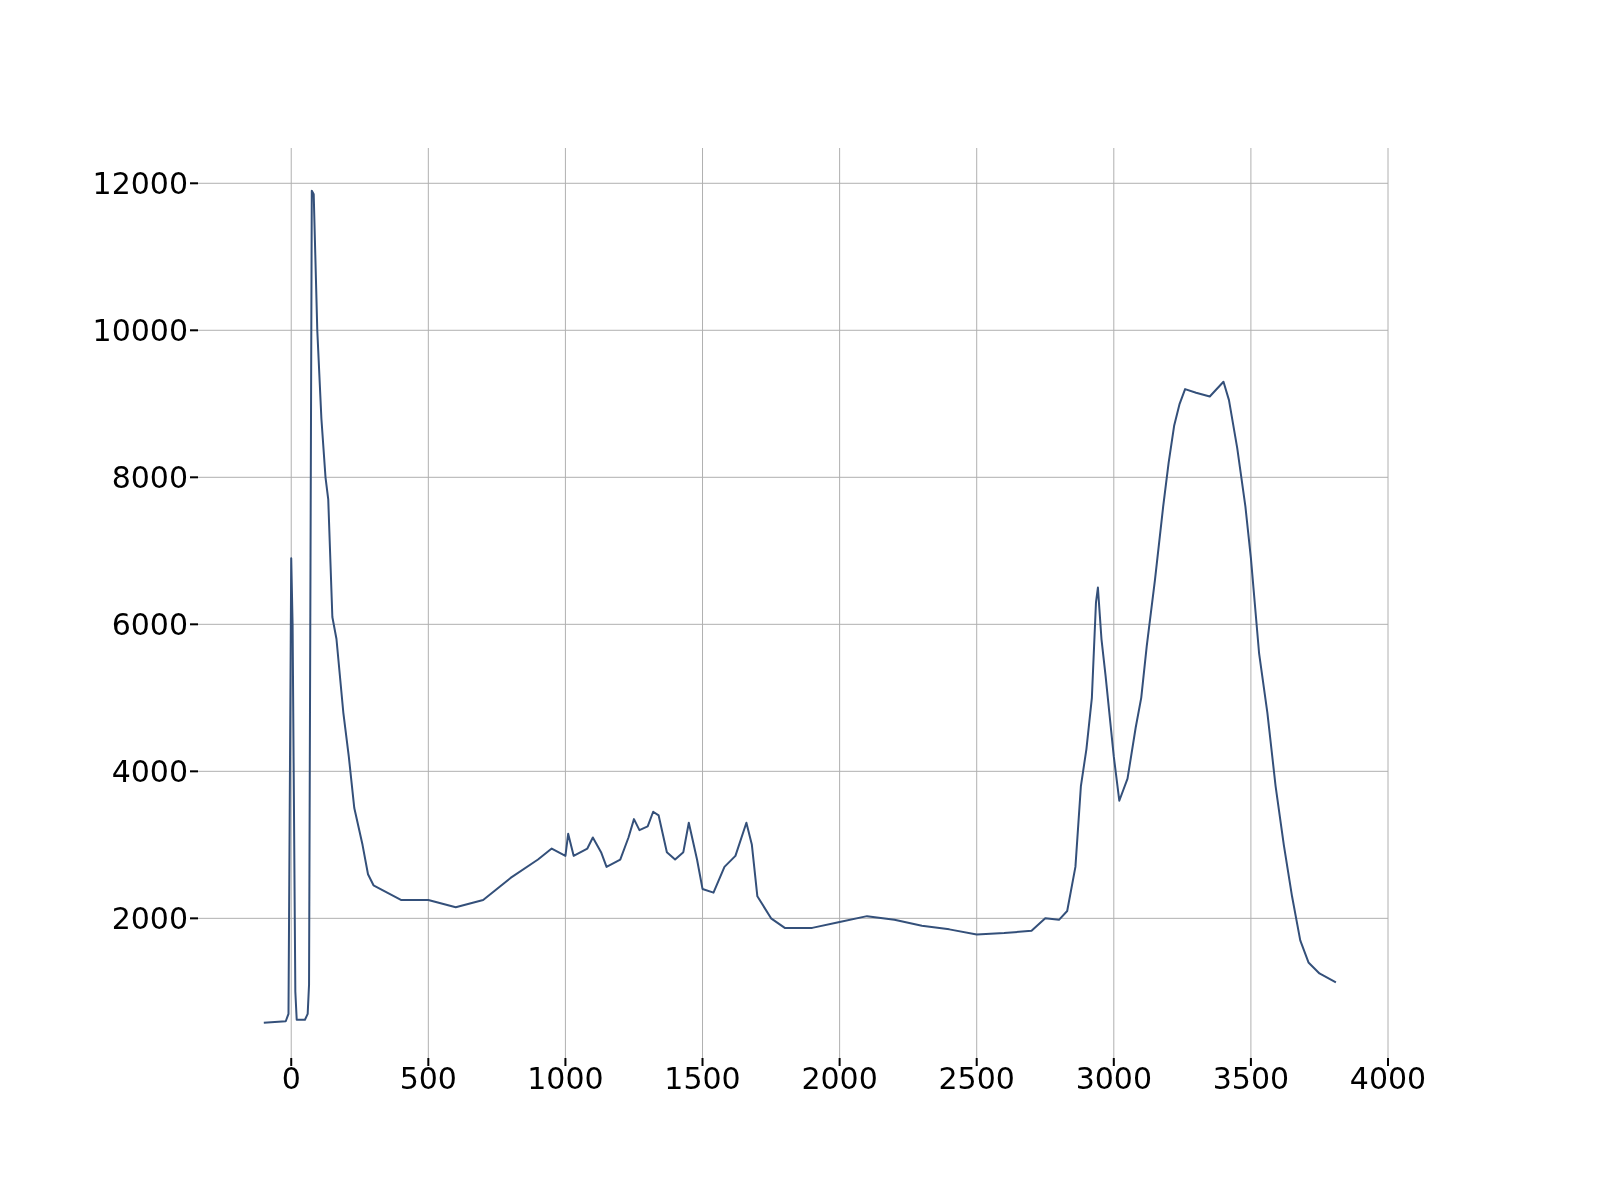 Image resolution: width=1600 pixels, height=1200 pixels. Describe the element at coordinates (702, 1079) in the screenshot. I see `x-tick-label: 1500` at that location.